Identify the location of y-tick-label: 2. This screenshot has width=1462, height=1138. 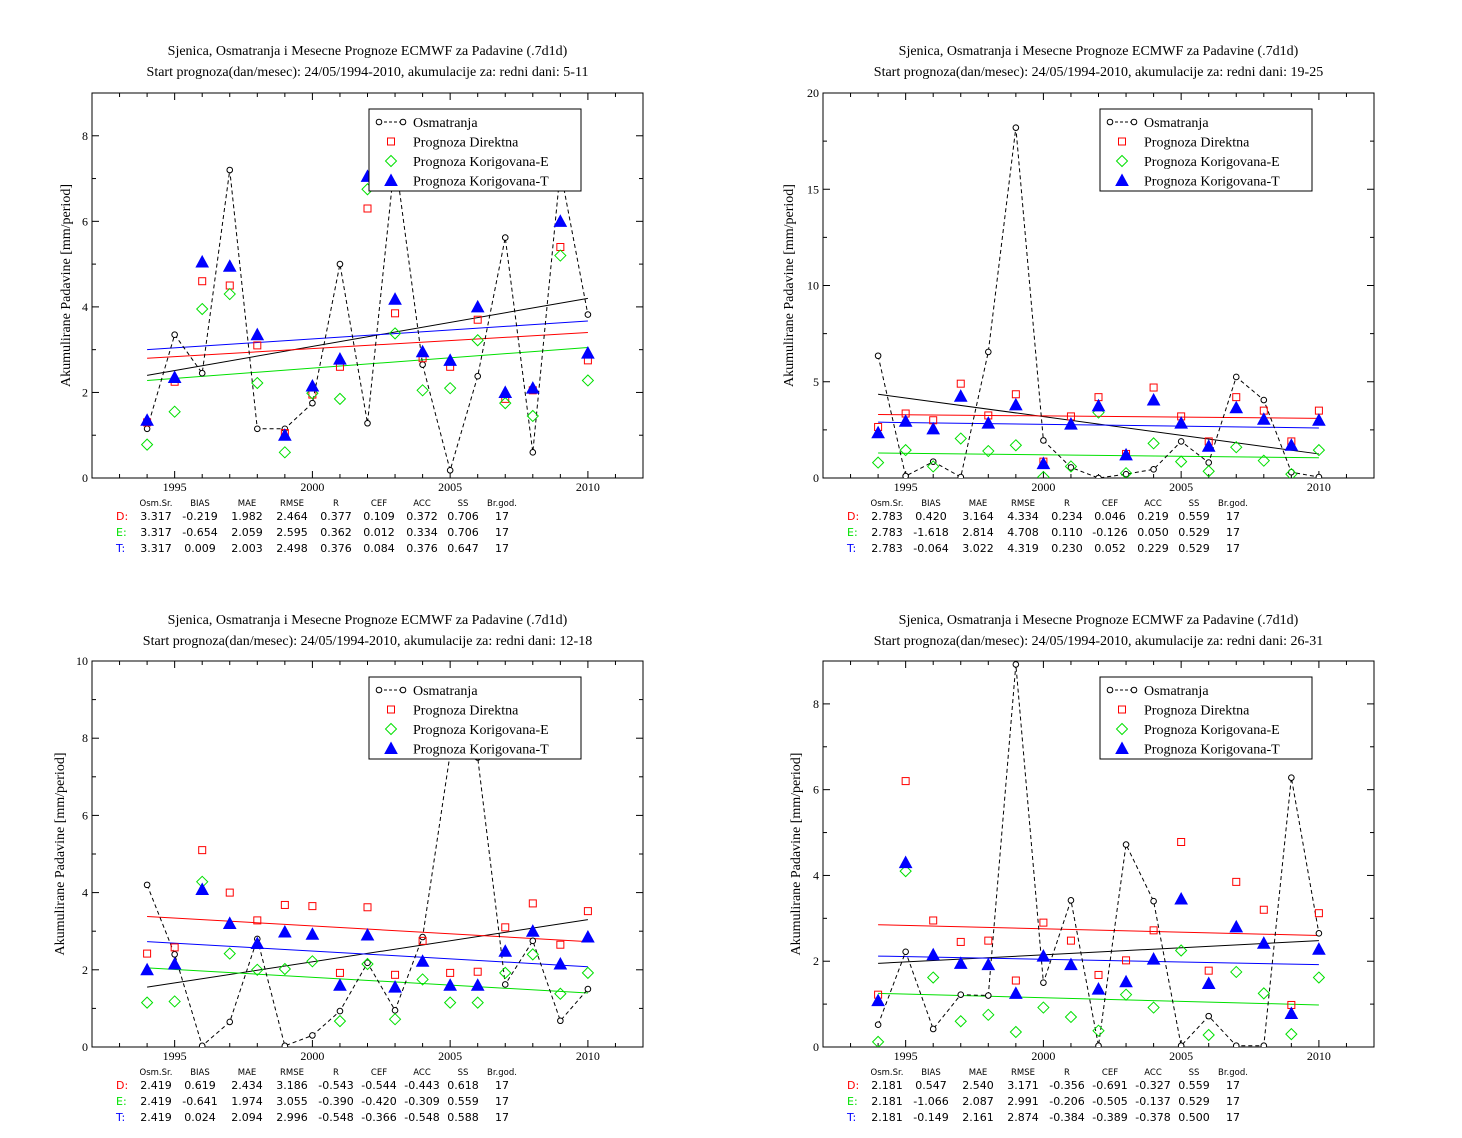
(85, 392).